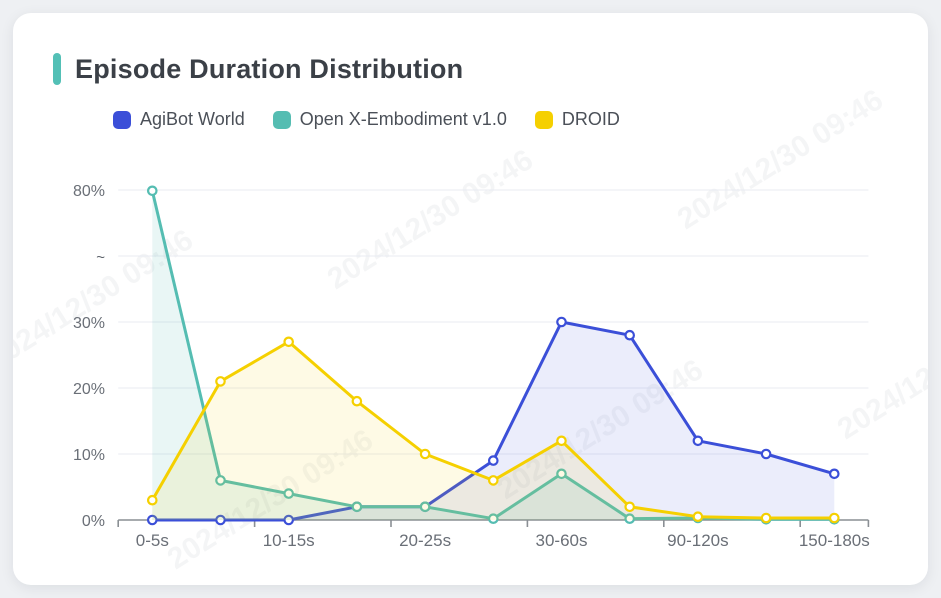  I want to click on legend-label: Open X-Embodiment v1.0, so click(403, 119).